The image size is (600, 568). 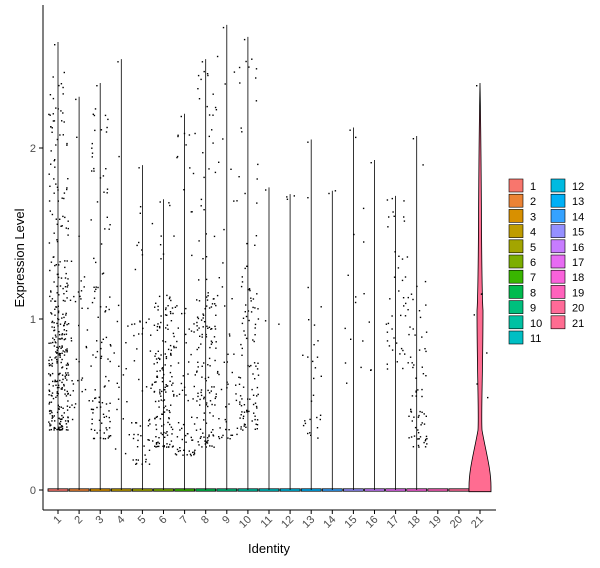 What do you see at coordinates (578, 217) in the screenshot?
I see `legend-label: 14` at bounding box center [578, 217].